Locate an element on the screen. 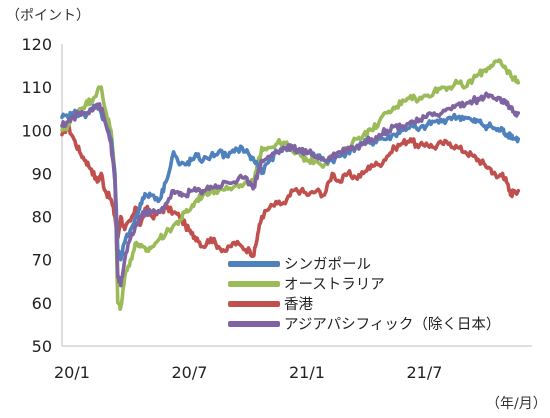 The image size is (550, 418). legend-label: シンガポール is located at coordinates (327, 264).